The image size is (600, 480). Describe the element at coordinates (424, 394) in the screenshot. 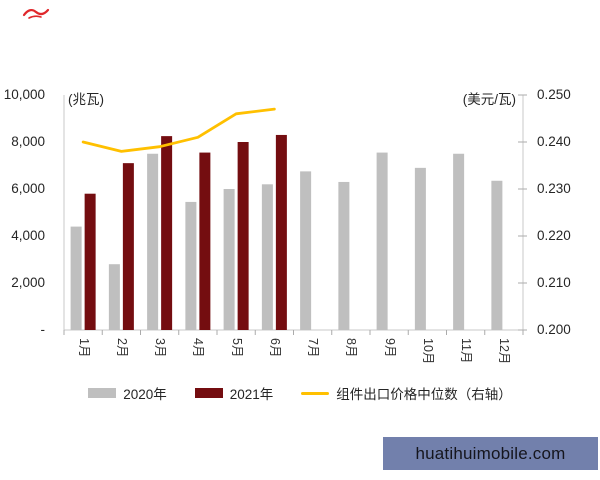

I see `legend-label: 组件出口价格中位数（右轴）` at that location.